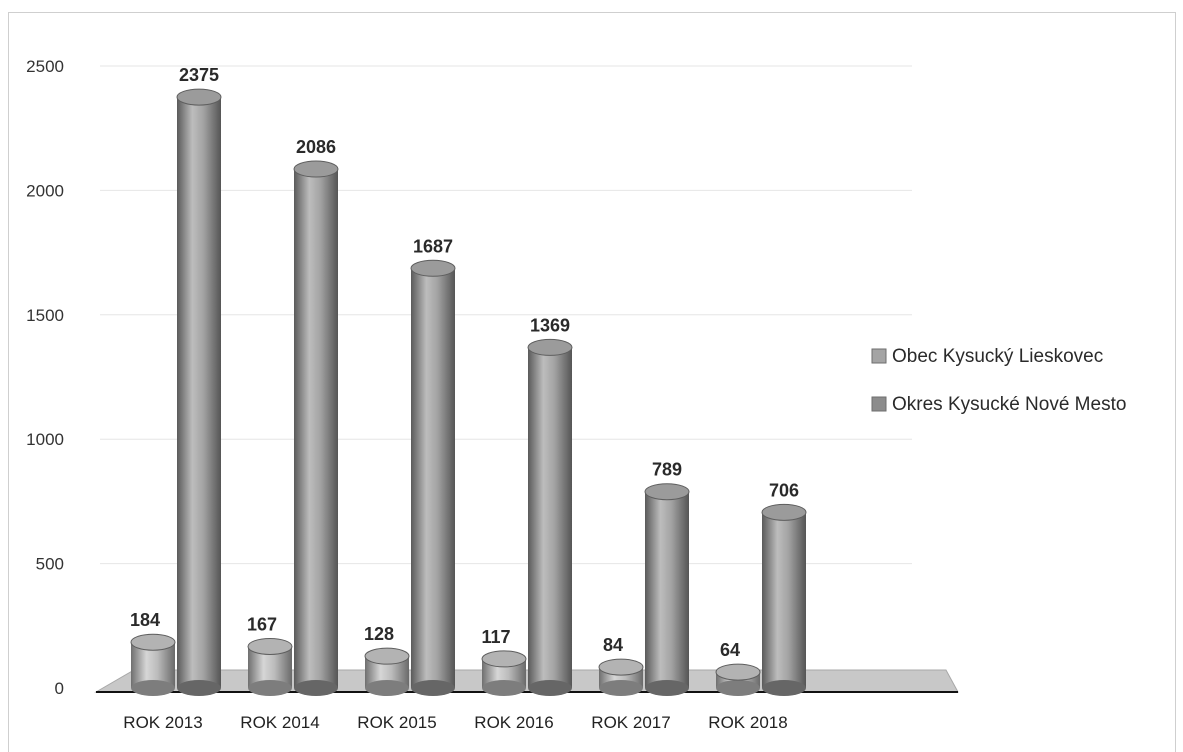 The width and height of the screenshot is (1183, 752). I want to click on data-label: 706, so click(784, 490).